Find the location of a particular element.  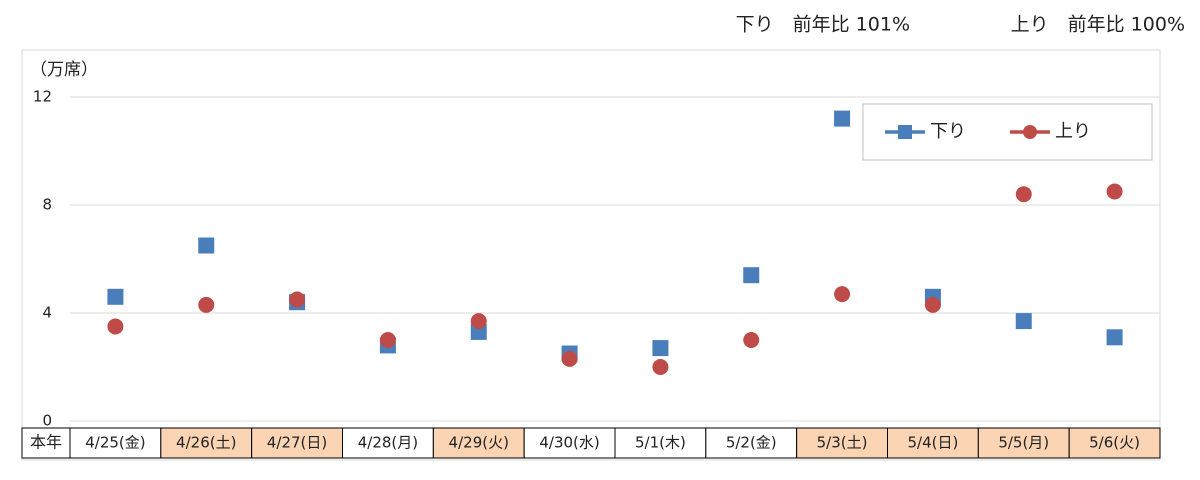

x-tick-label: 5/1(木) is located at coordinates (660, 443).